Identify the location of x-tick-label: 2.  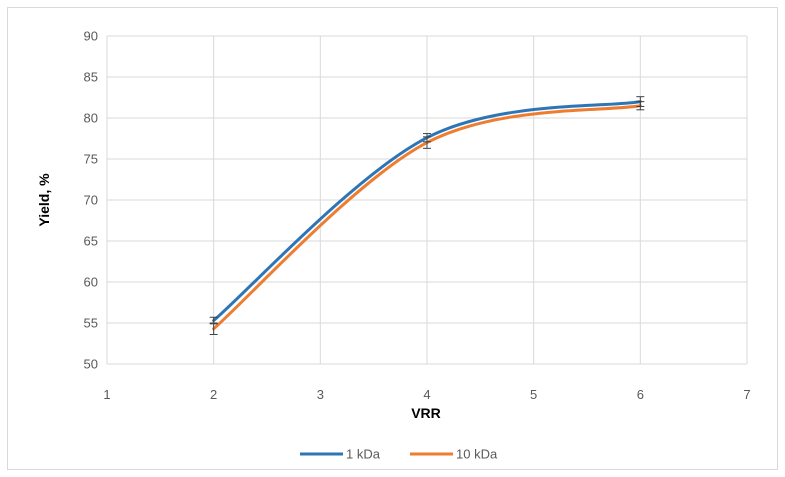
(213, 394).